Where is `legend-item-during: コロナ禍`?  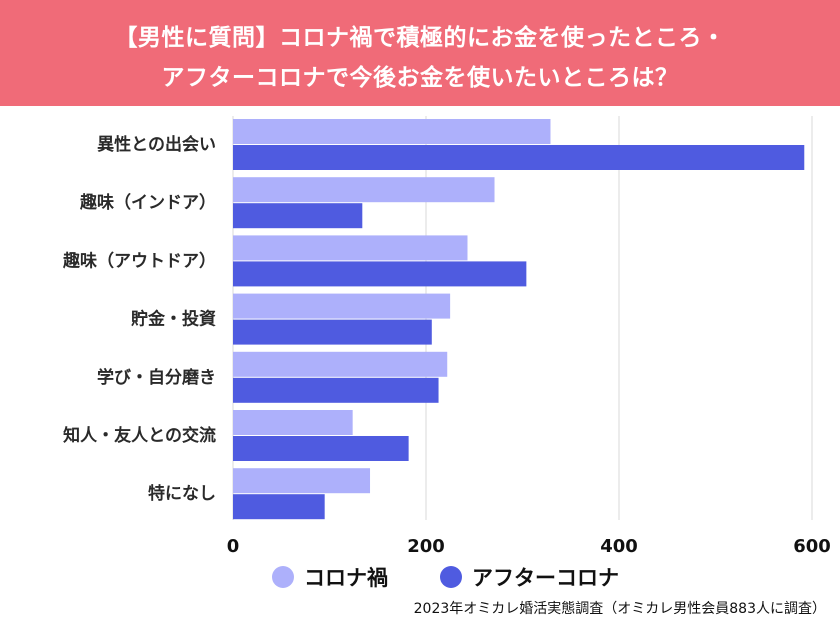 legend-item-during: コロナ禍 is located at coordinates (330, 577).